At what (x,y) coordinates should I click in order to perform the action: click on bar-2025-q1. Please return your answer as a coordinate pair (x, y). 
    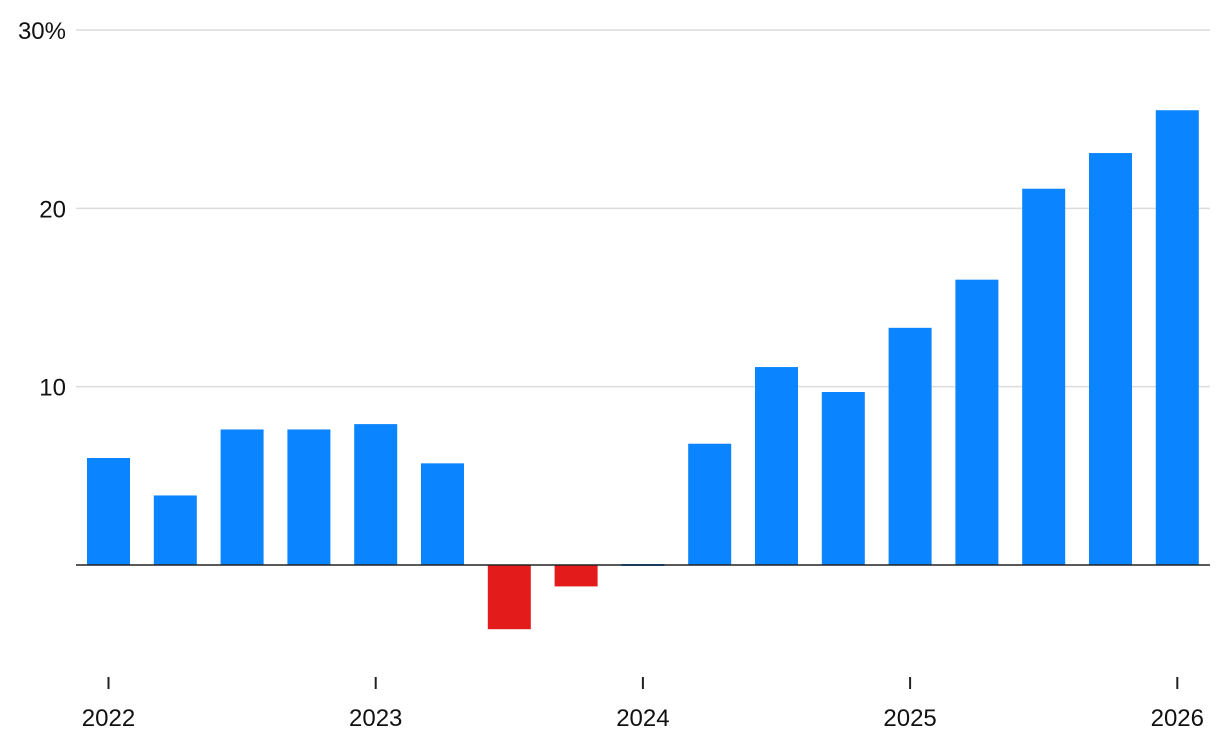
    Looking at the image, I should click on (910, 446).